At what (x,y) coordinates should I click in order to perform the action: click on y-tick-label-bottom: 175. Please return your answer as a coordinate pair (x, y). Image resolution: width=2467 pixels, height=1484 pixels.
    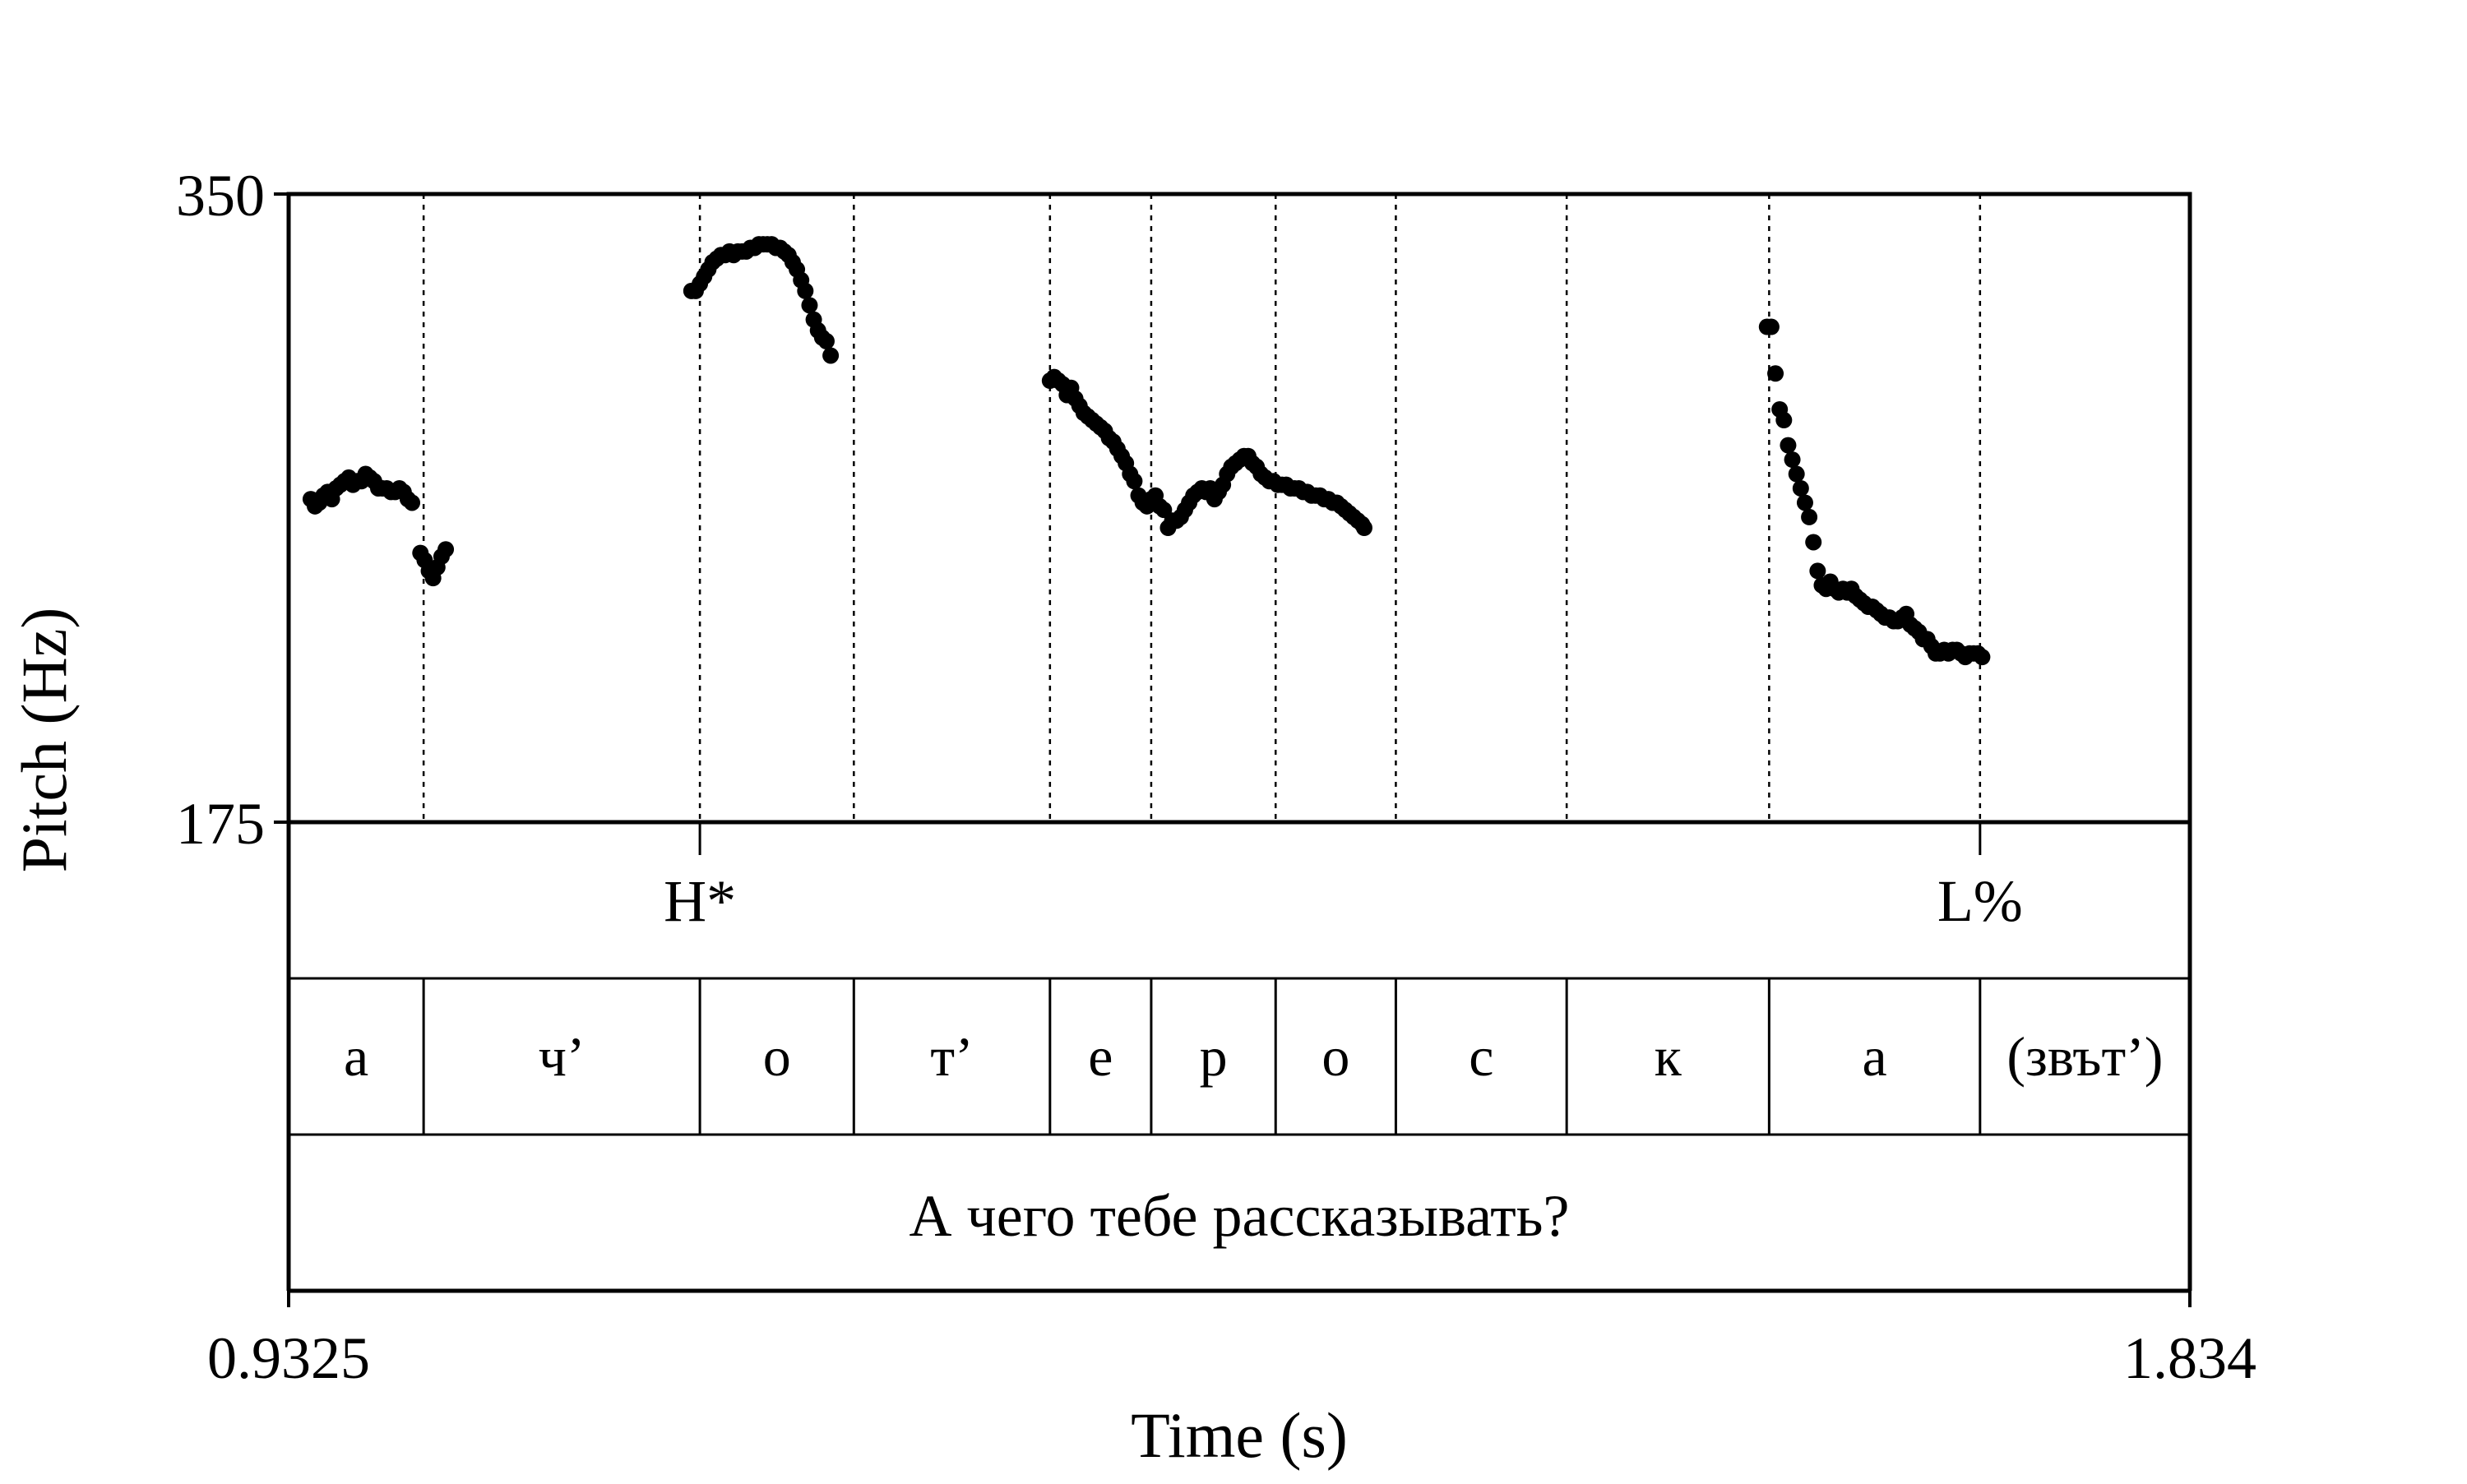
    Looking at the image, I should click on (220, 824).